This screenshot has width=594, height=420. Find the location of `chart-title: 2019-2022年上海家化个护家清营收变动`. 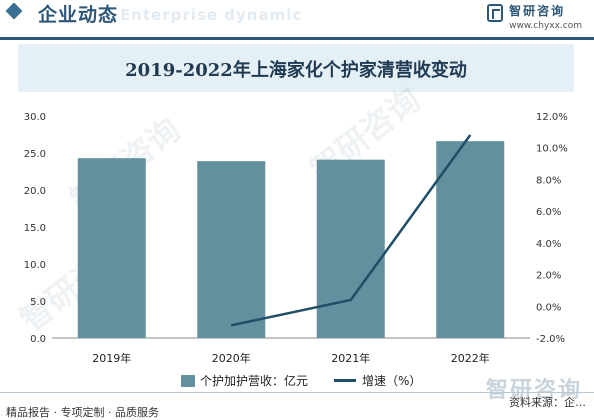

chart-title: 2019-2022年上海家化个护家清营收变动 is located at coordinates (296, 70).